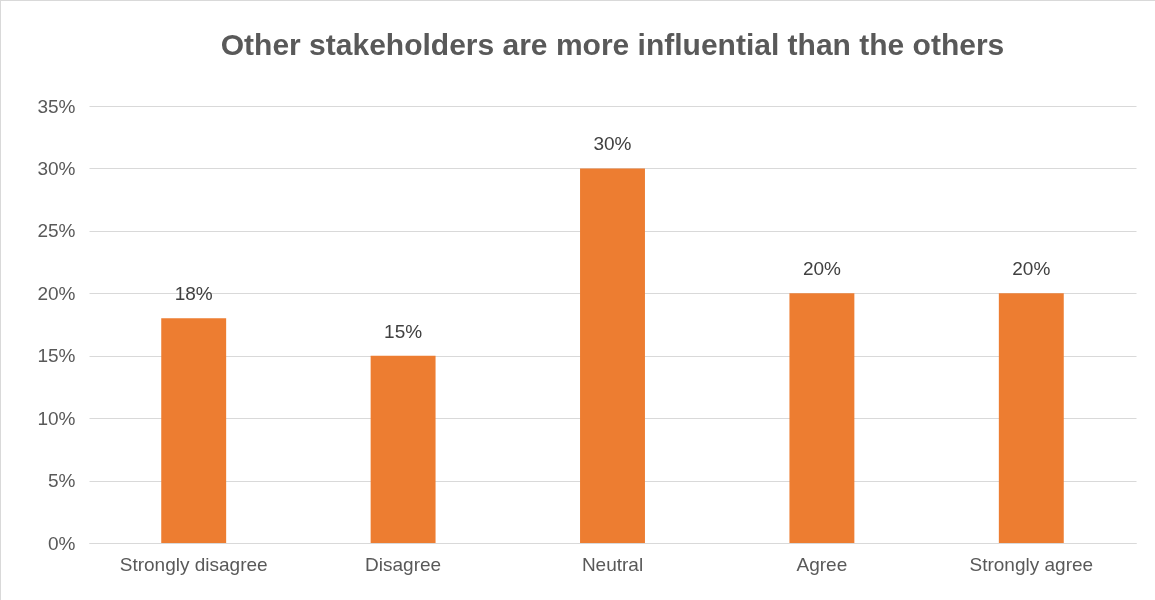  What do you see at coordinates (56, 106) in the screenshot?
I see `y-tick-label: 35%` at bounding box center [56, 106].